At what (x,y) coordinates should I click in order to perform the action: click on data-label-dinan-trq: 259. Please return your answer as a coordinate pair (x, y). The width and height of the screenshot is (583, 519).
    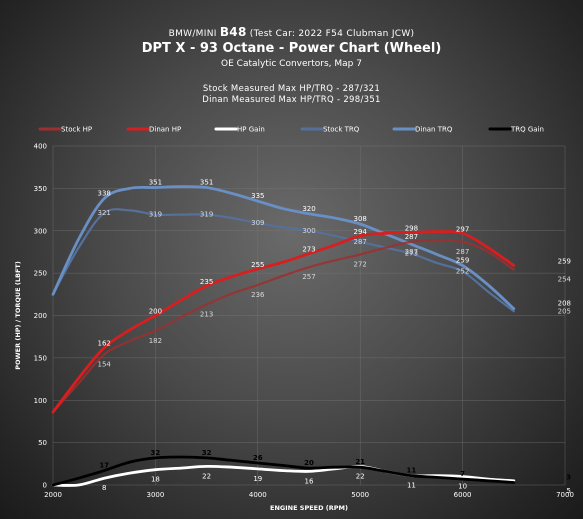
    Looking at the image, I should click on (462, 260).